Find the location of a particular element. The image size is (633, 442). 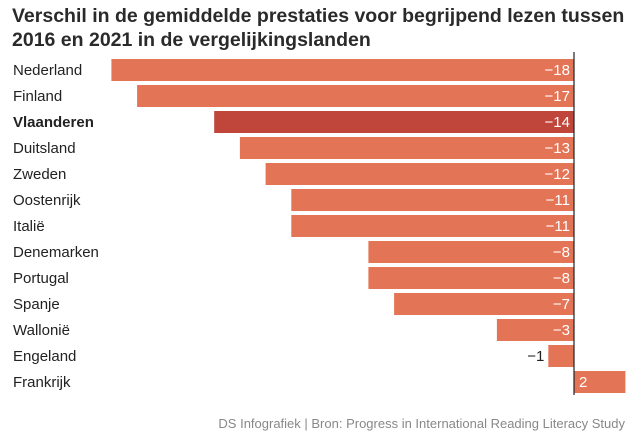

category-label-frankrijk: Frankrijk is located at coordinates (42, 382).